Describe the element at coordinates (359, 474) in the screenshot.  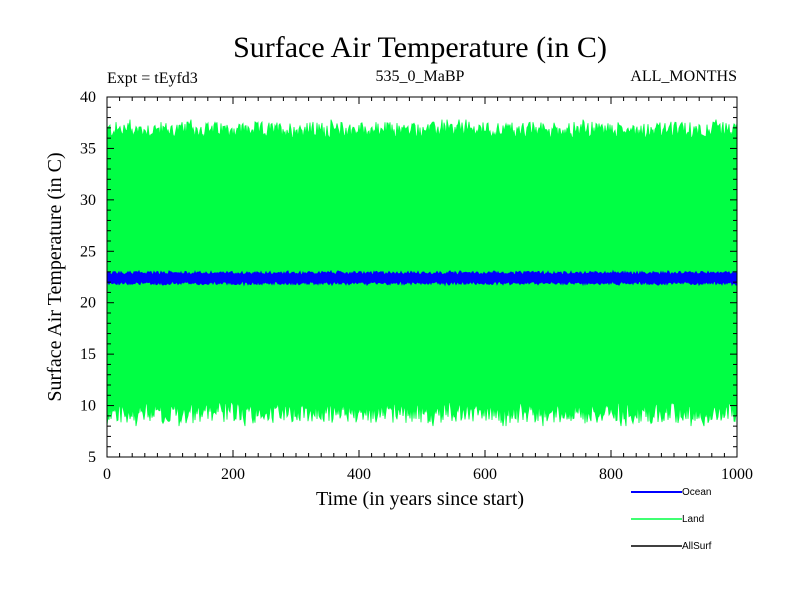
I see `x-tick-label: 400` at that location.